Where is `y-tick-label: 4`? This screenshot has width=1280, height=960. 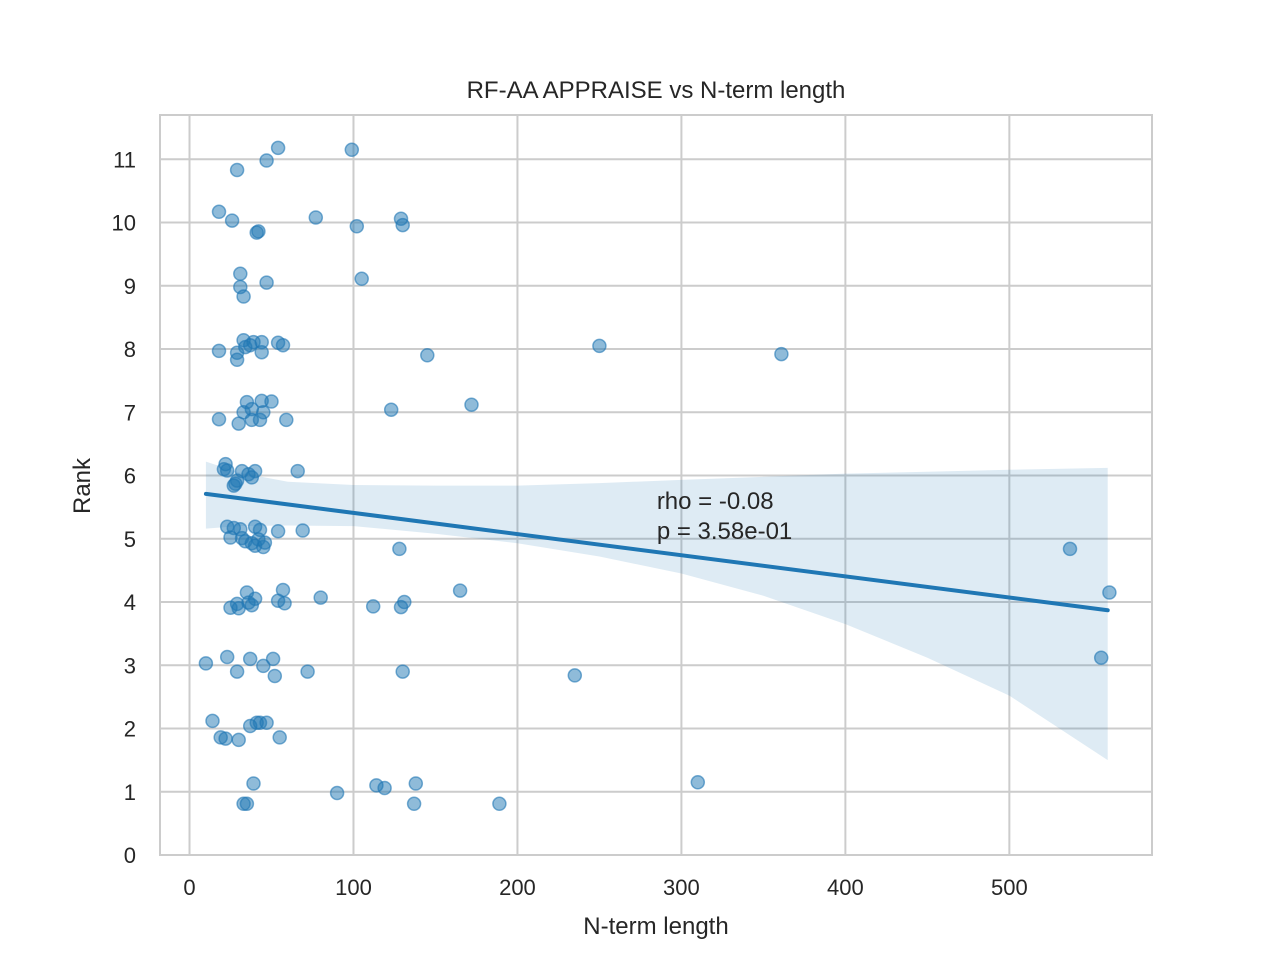
y-tick-label: 4 is located at coordinates (130, 602).